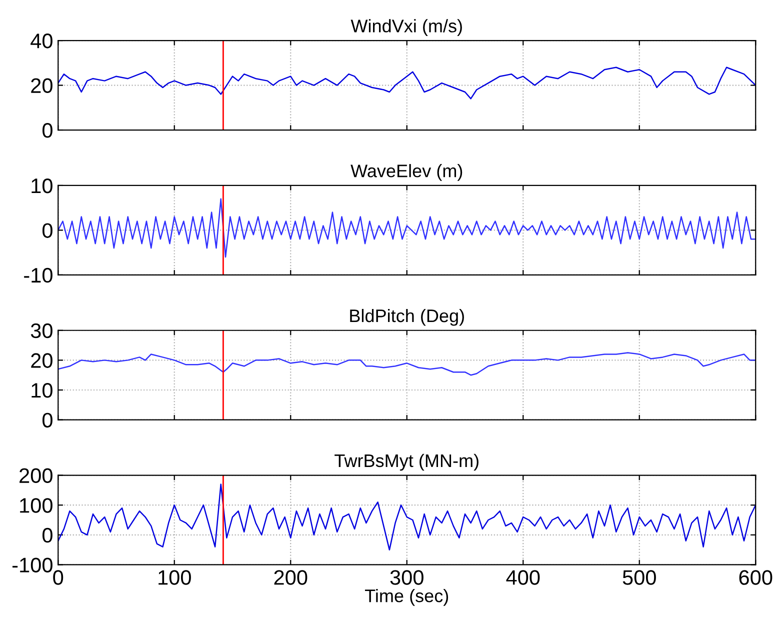 The width and height of the screenshot is (775, 624). Describe the element at coordinates (755, 577) in the screenshot. I see `x-tick-label: 600` at that location.